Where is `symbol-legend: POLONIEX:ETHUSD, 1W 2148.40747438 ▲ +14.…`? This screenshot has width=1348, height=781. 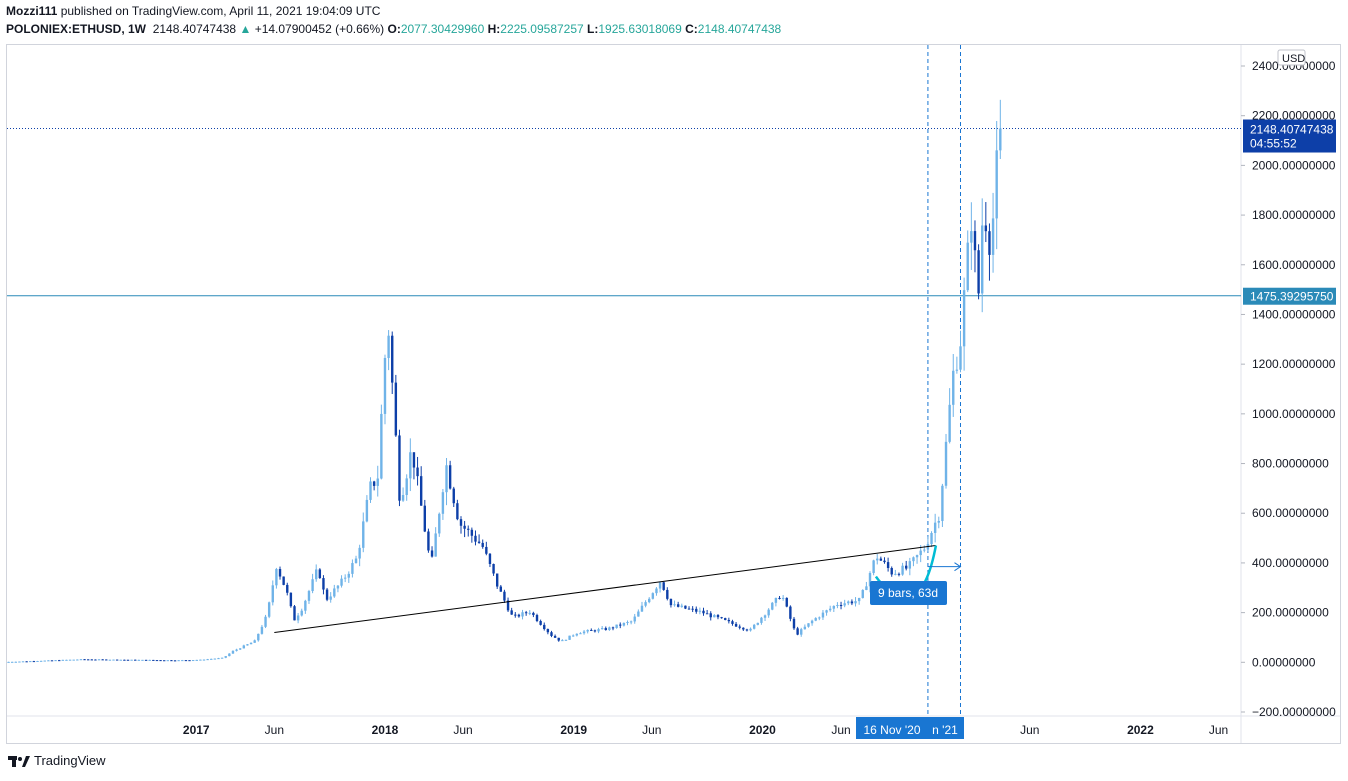 symbol-legend: POLONIEX:ETHUSD, 1W 2148.40747438 ▲ +14.… is located at coordinates (393, 29).